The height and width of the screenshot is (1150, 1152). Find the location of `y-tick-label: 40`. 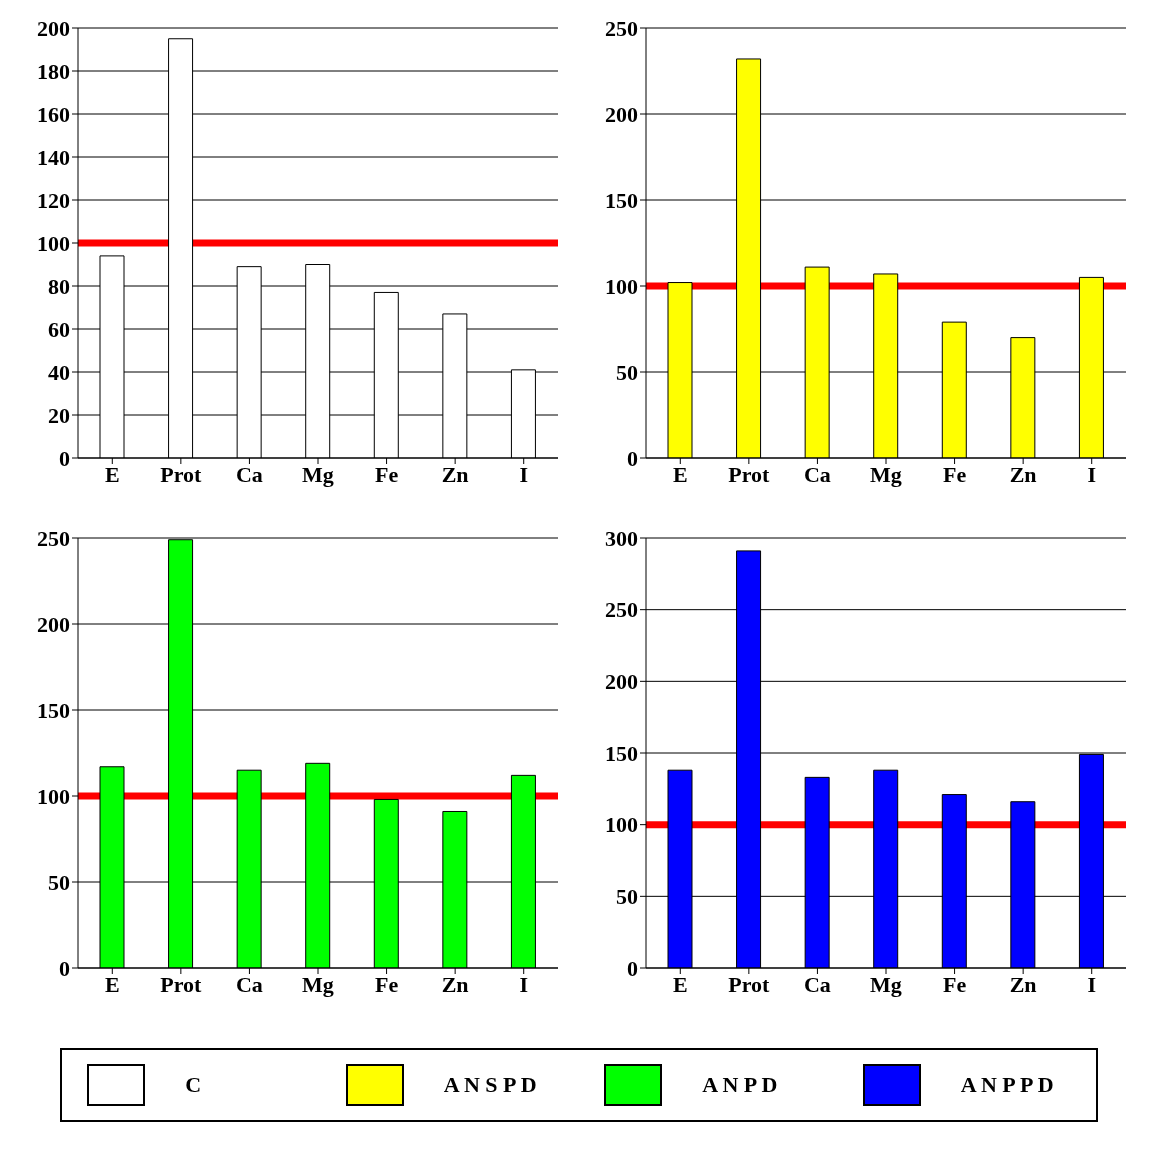

y-tick-label: 40 is located at coordinates (59, 372).